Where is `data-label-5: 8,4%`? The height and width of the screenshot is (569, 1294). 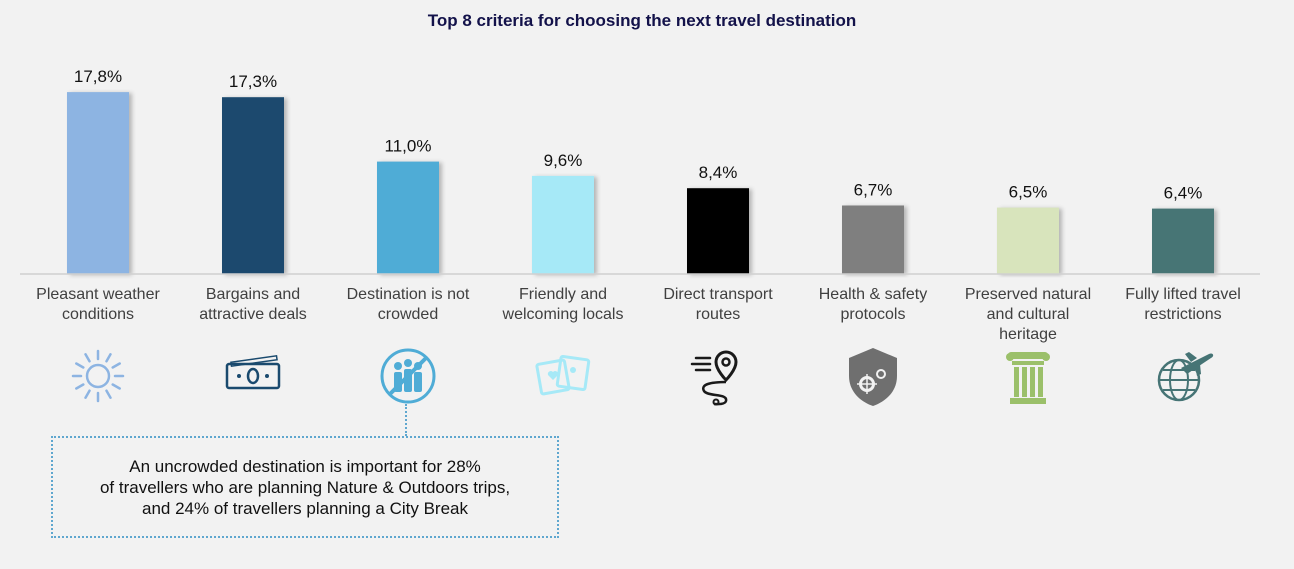 data-label-5: 8,4% is located at coordinates (718, 172).